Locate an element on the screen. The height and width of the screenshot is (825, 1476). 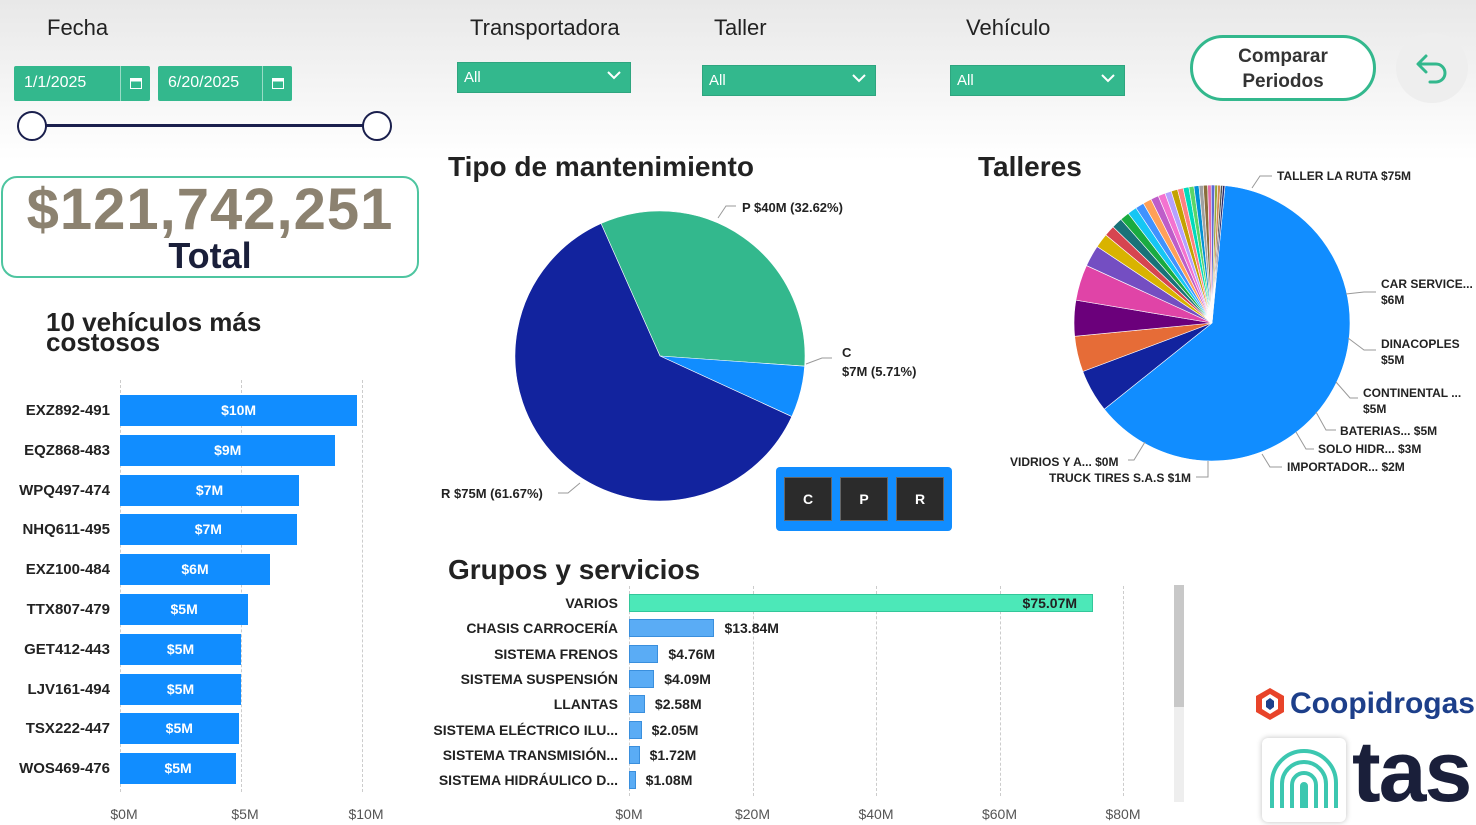
taller-label-continental-value: $5M is located at coordinates (1375, 409).